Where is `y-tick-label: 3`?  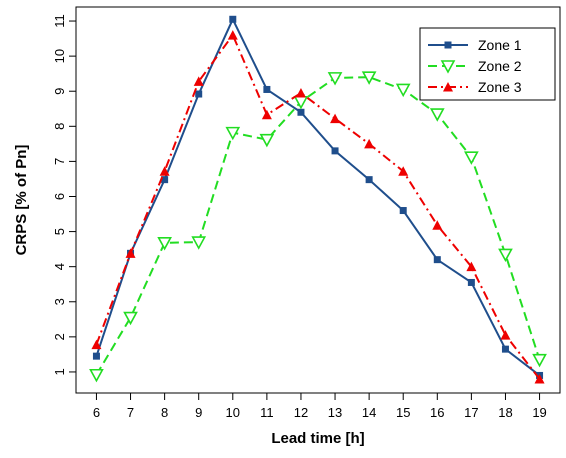 y-tick-label: 3 is located at coordinates (59, 301).